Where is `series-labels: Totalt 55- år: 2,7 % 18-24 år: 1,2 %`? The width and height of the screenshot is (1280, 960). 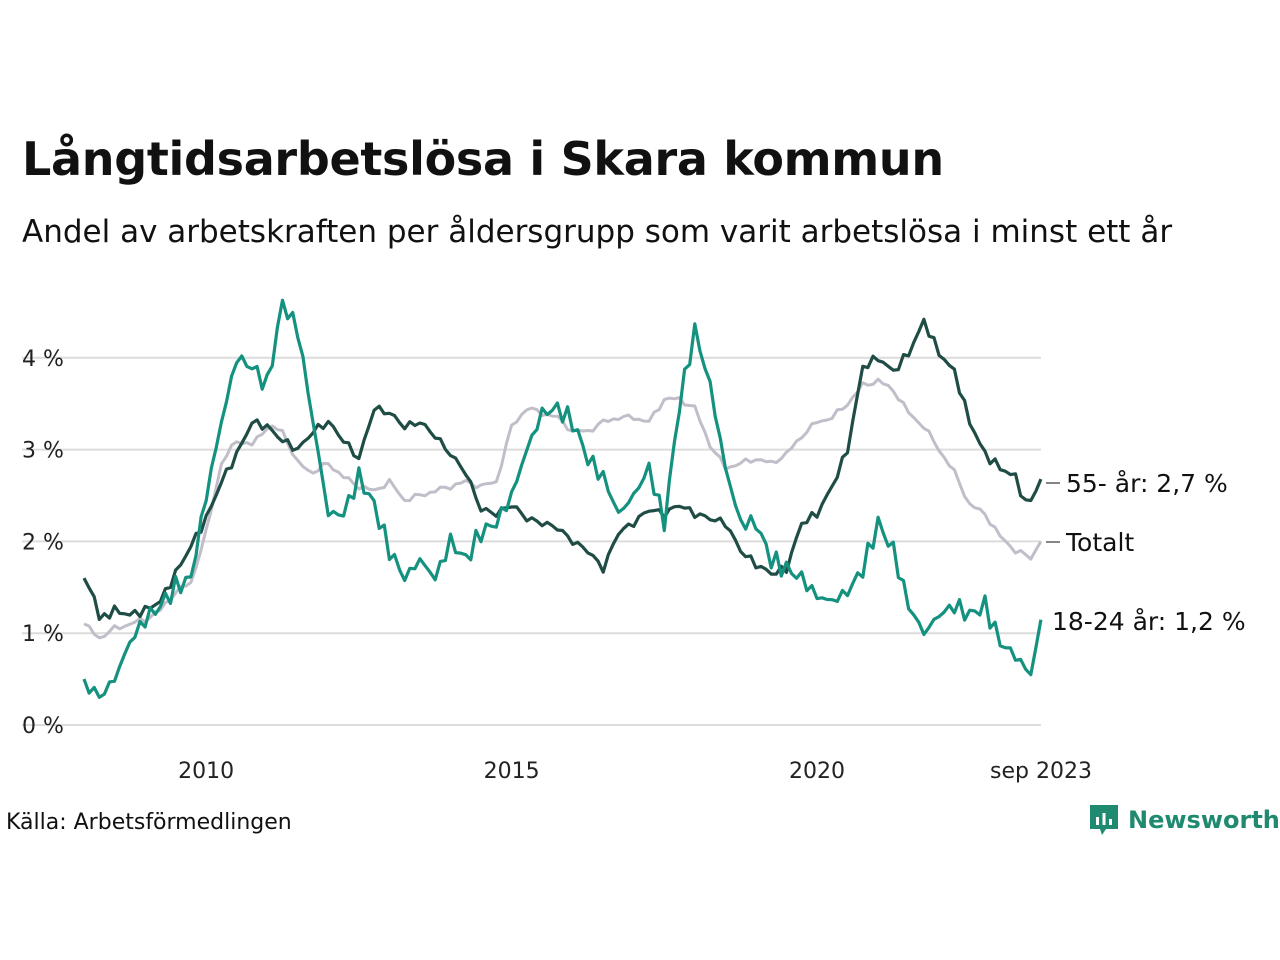
series-labels: Totalt 55- år: 2,7 % 18-24 år: 1,2 % is located at coordinates (1146, 552).